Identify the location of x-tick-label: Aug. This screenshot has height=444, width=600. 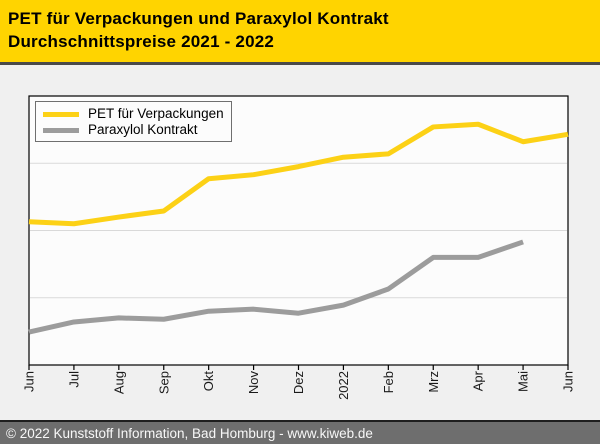
(118, 382).